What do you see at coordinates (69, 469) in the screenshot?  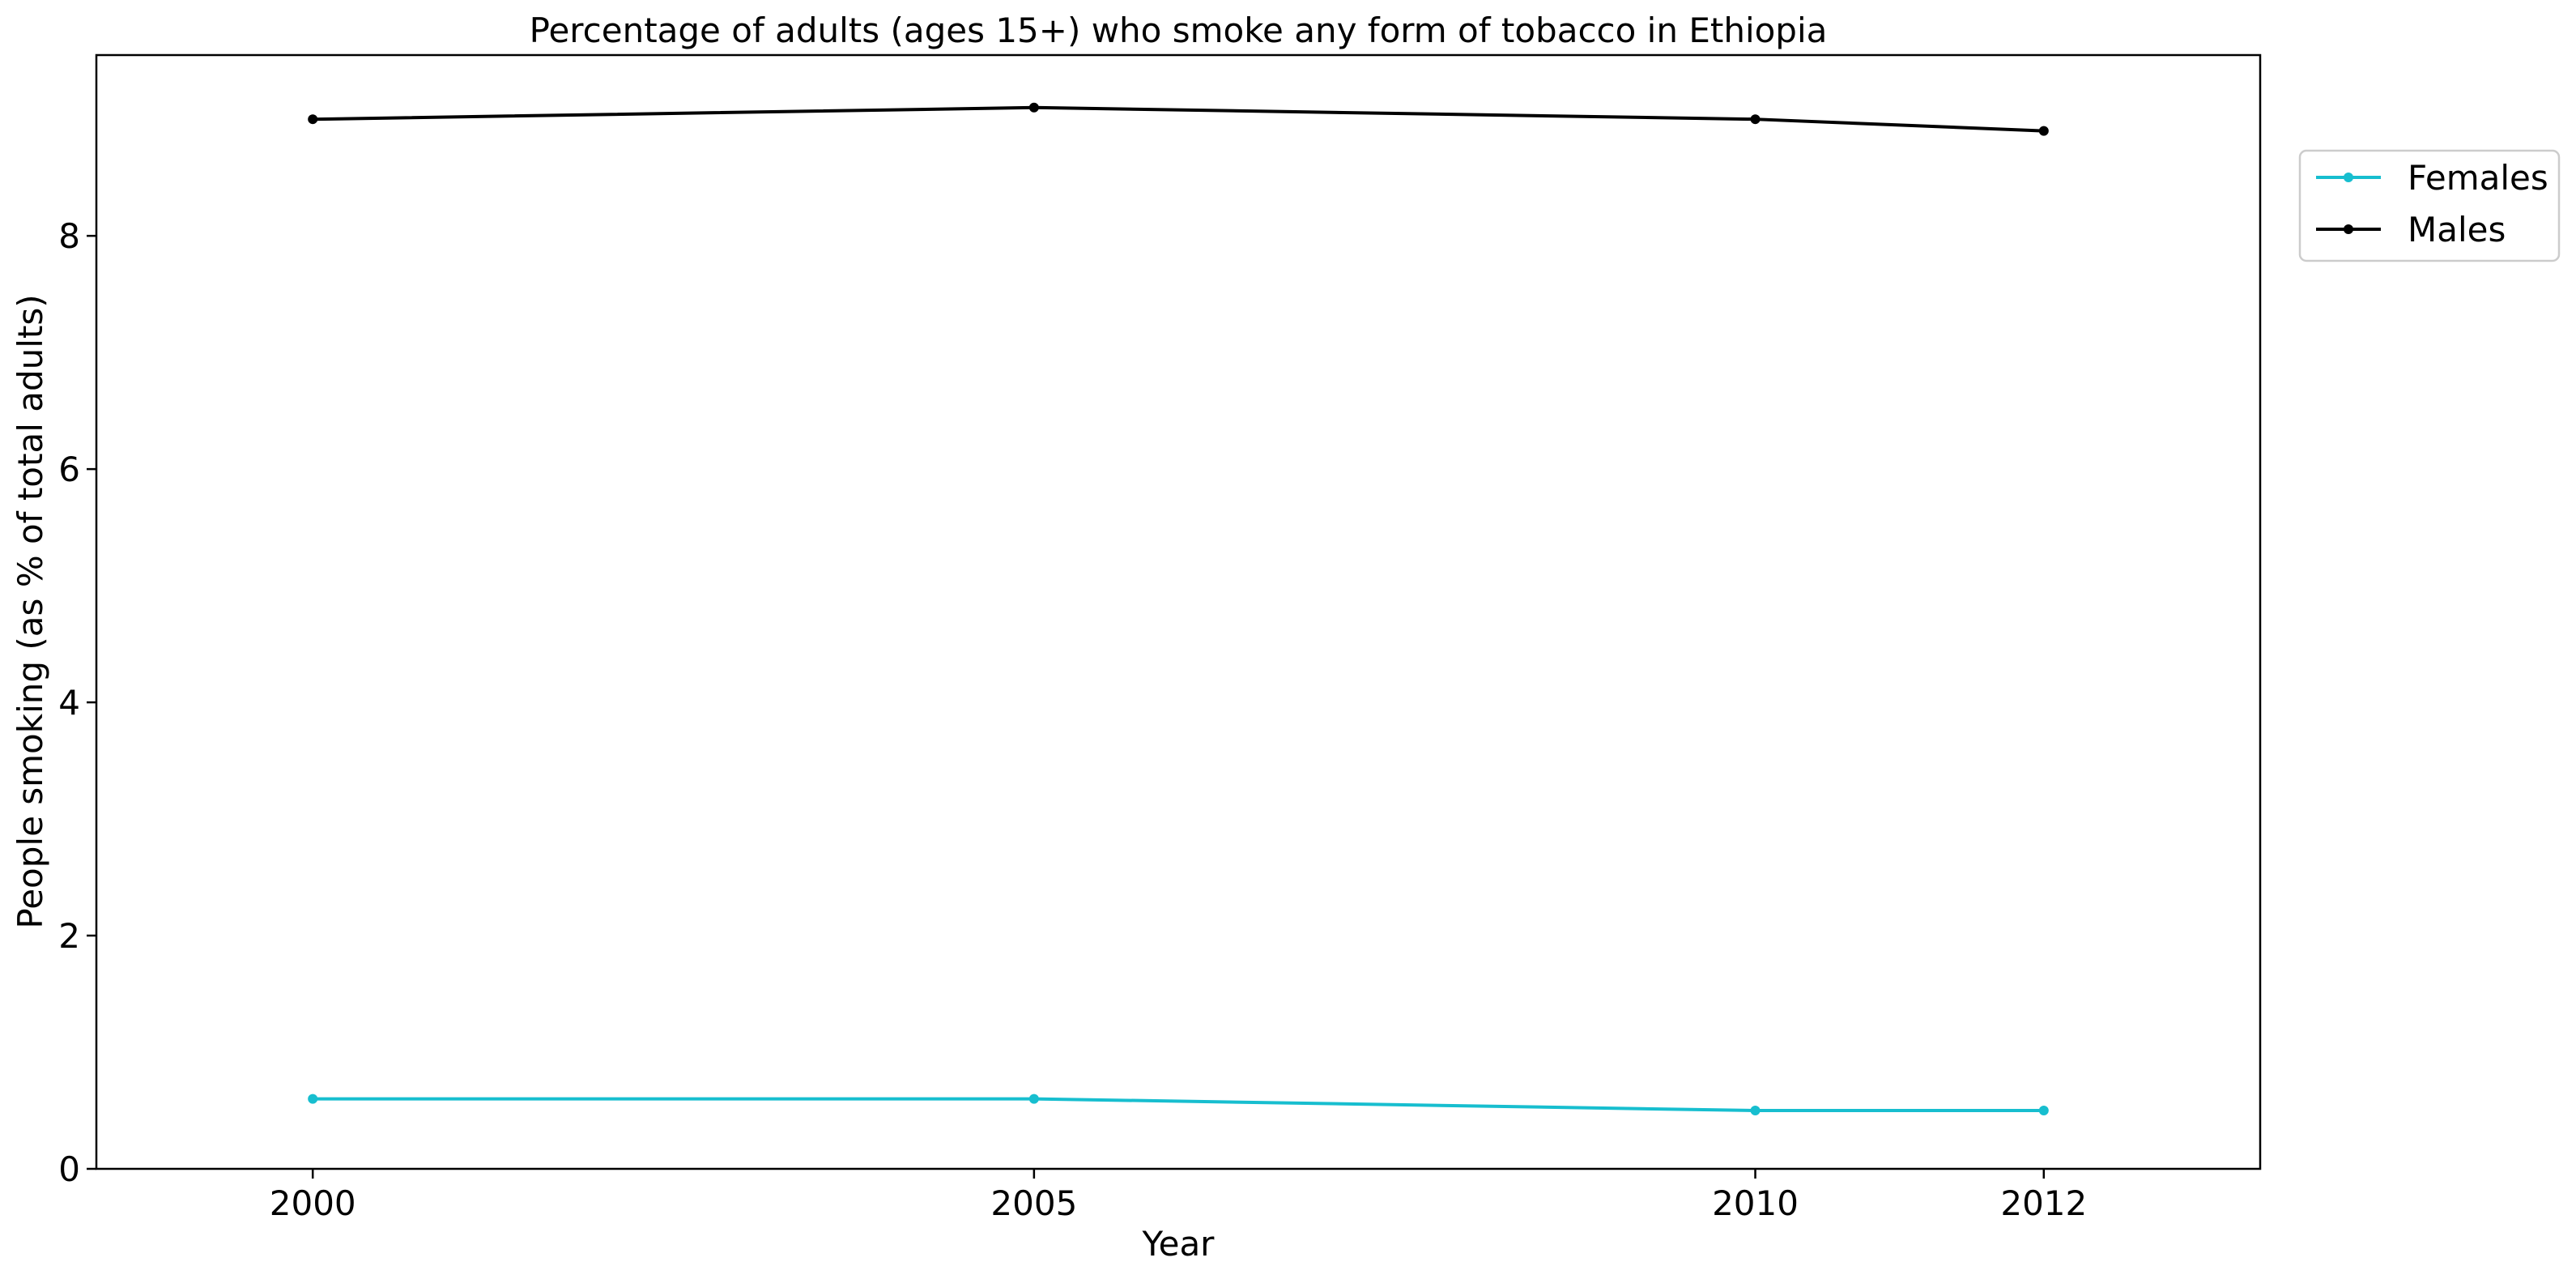 I see `y-tick-label: 6` at bounding box center [69, 469].